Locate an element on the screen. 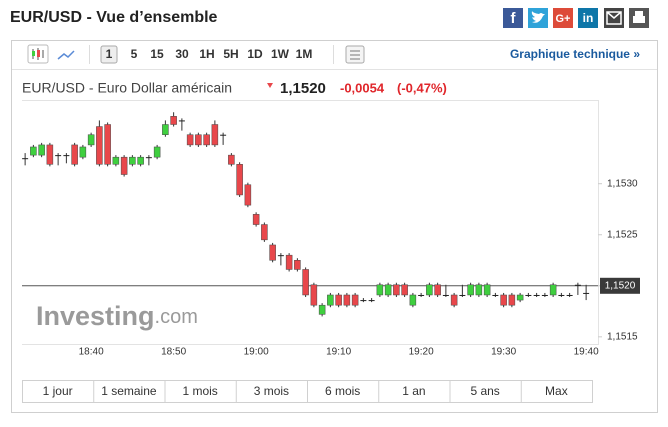 The image size is (668, 427). x-tick-label: 19:10 is located at coordinates (338, 352).